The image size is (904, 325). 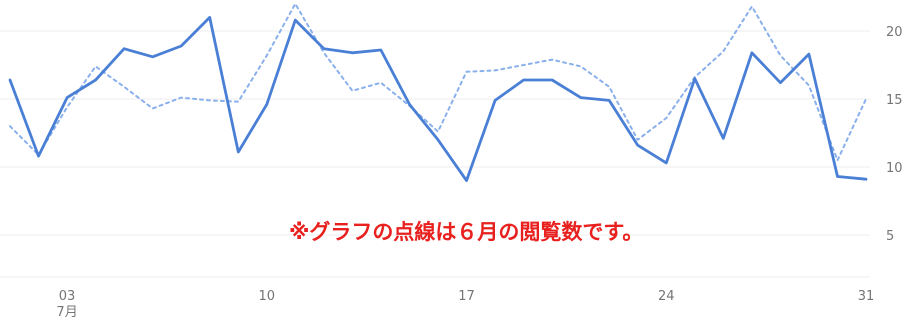 I want to click on x-tick-sublabel: 7月, so click(x=66, y=312).